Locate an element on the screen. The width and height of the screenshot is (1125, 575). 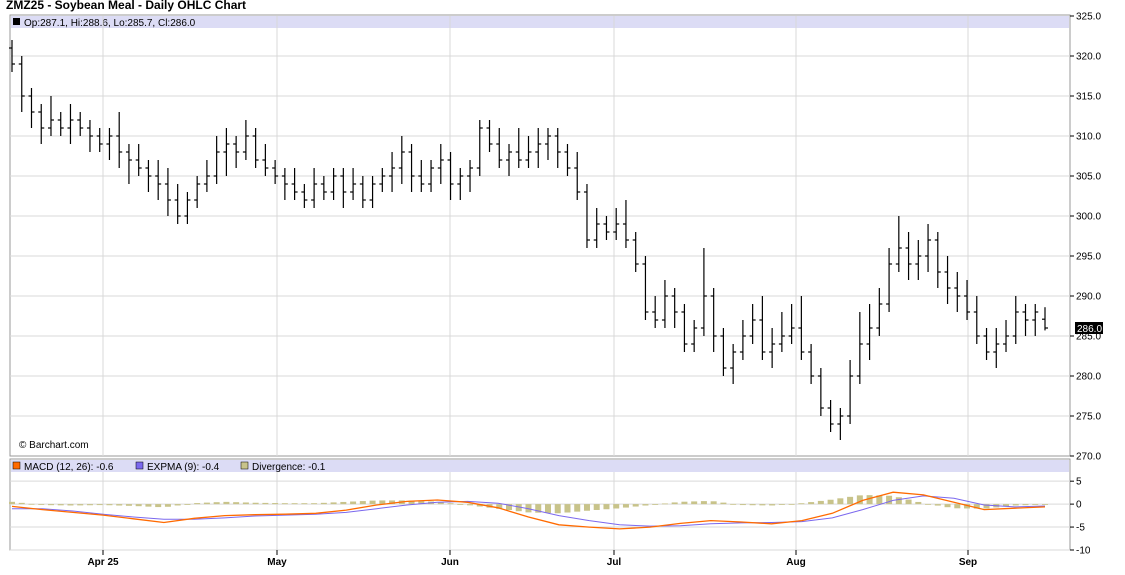
price-tick-label: 270.0 is located at coordinates (1088, 457).